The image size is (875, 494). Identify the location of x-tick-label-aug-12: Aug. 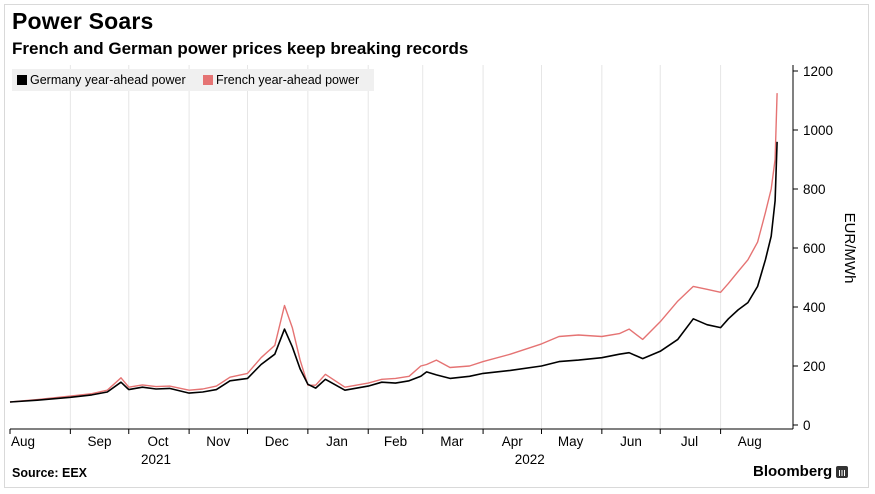
(750, 441).